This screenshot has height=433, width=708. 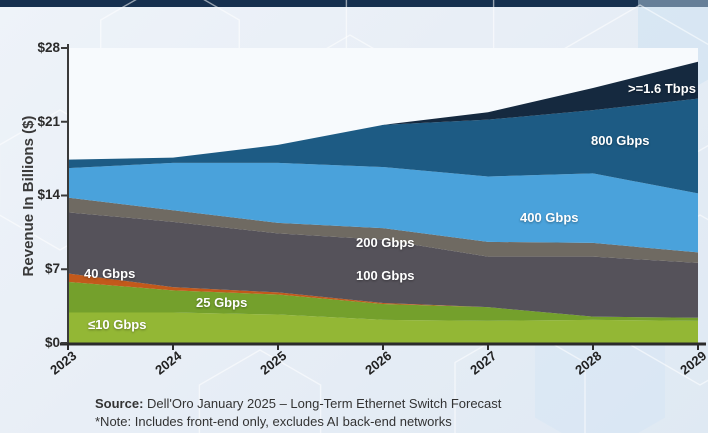 What do you see at coordinates (52, 342) in the screenshot?
I see `y-tick-label: $0` at bounding box center [52, 342].